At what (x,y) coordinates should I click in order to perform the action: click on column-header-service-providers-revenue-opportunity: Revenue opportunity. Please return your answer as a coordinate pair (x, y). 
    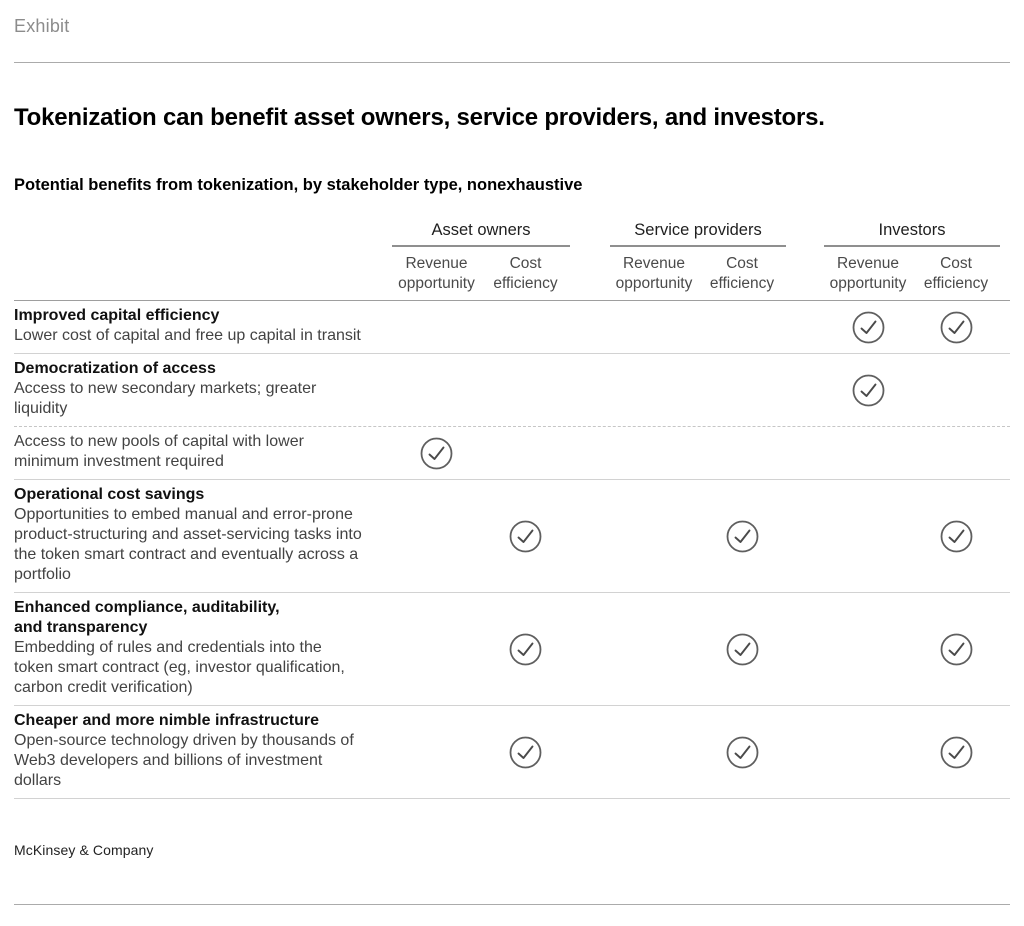
    Looking at the image, I should click on (654, 273).